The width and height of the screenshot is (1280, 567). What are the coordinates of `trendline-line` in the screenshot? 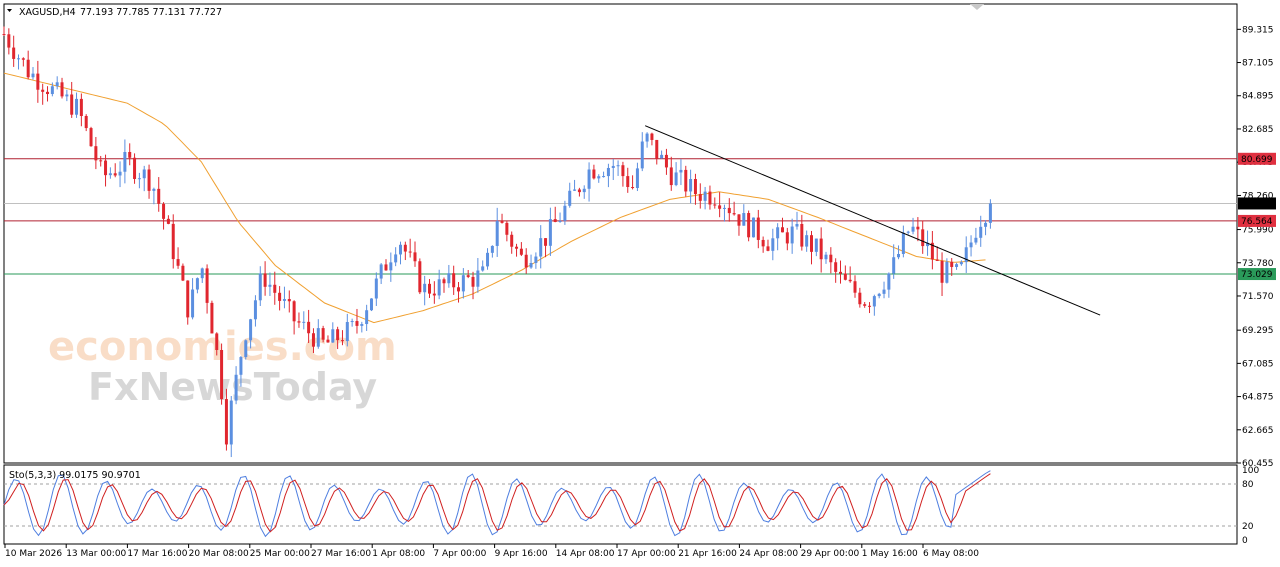 It's located at (872, 220).